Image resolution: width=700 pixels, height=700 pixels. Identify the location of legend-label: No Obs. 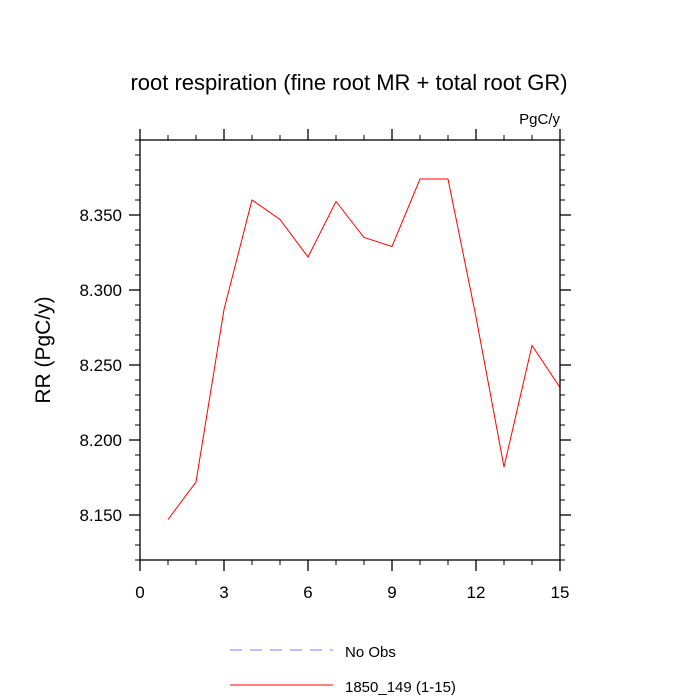
(370, 652).